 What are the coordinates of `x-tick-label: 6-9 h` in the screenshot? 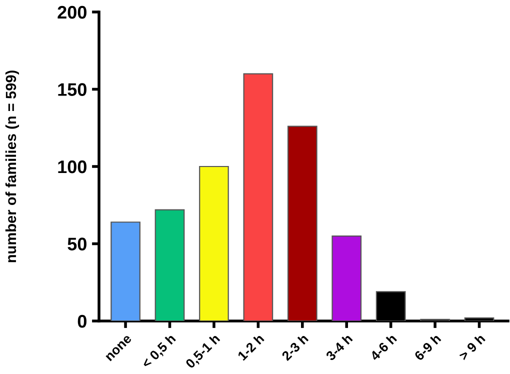 It's located at (428, 347).